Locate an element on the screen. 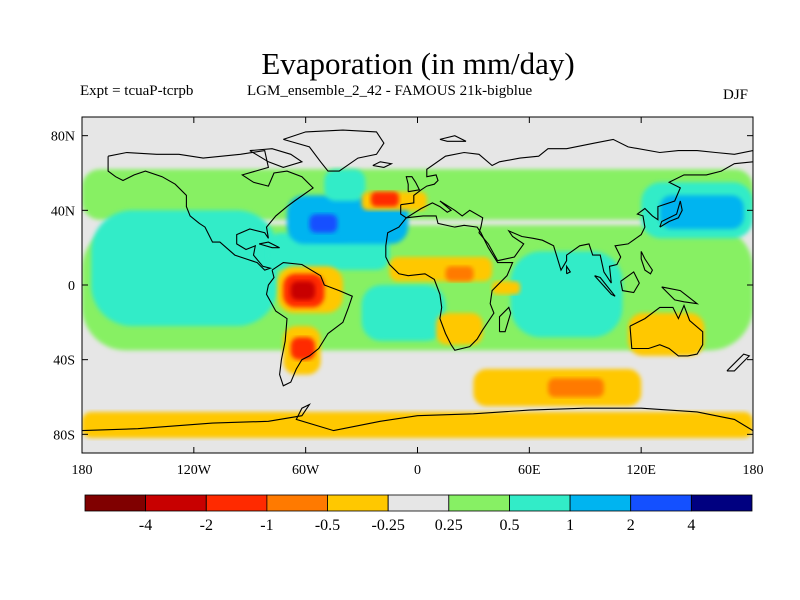 The height and width of the screenshot is (600, 800). coastline-africa is located at coordinates (449, 283).